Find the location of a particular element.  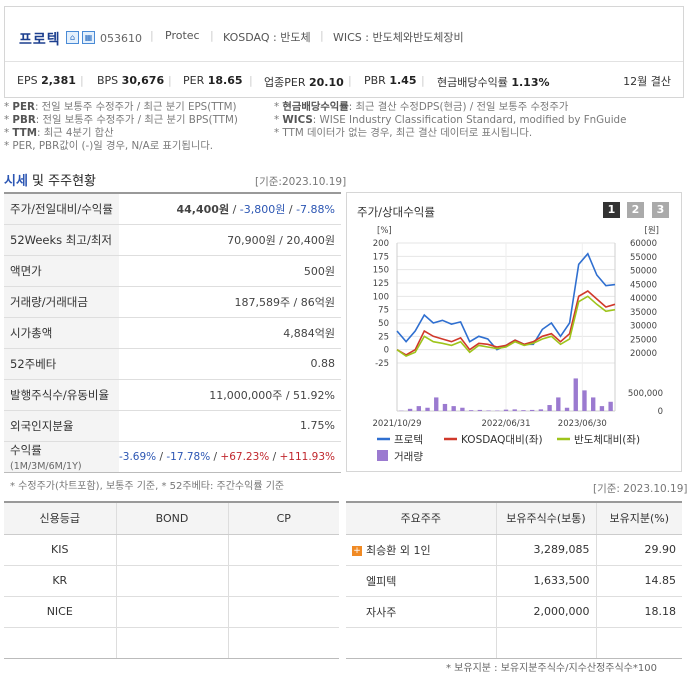

left-tick-label: 175 is located at coordinates (381, 257).